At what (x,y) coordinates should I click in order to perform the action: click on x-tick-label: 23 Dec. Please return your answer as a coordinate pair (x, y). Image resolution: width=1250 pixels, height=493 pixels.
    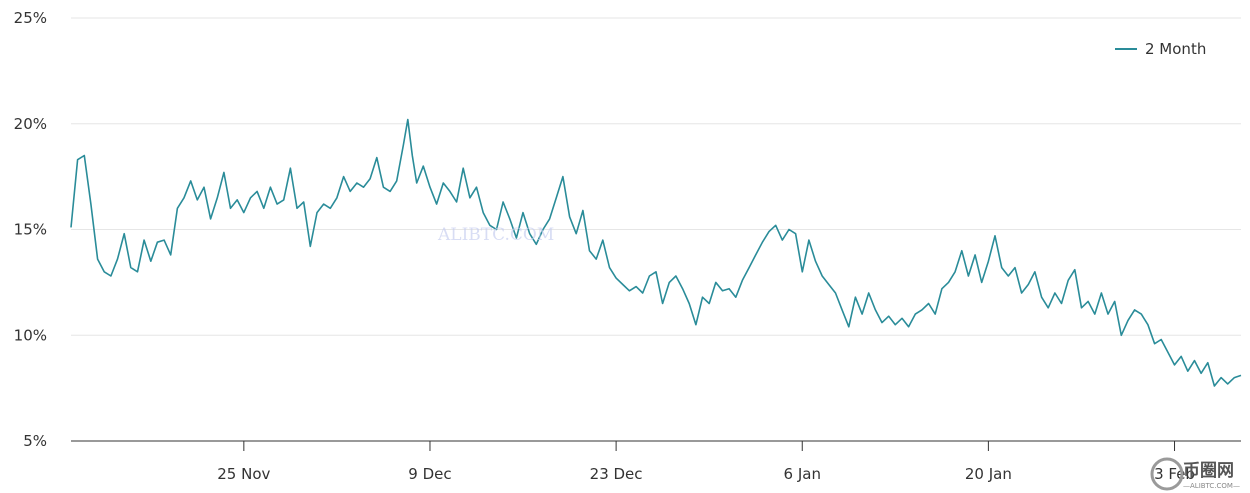
    Looking at the image, I should click on (616, 474).